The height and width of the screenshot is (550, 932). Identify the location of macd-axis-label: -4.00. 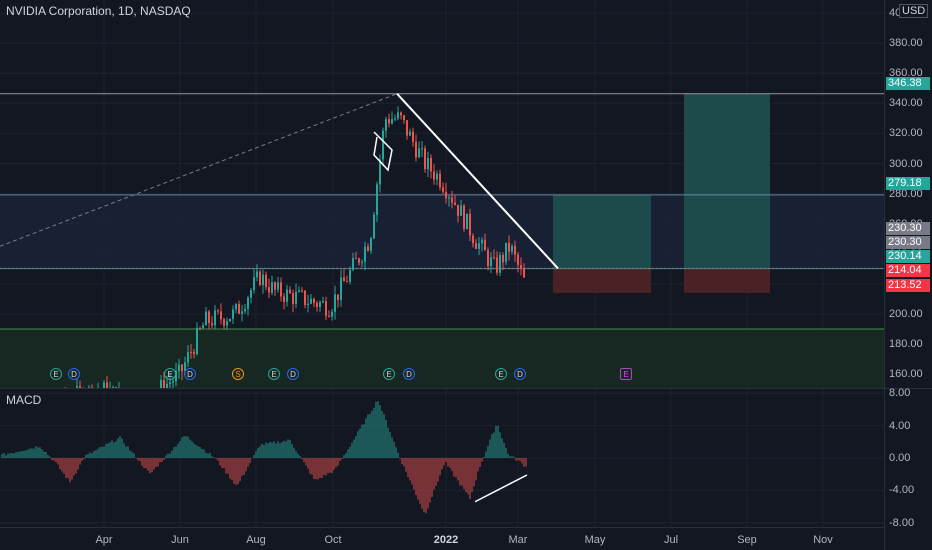
(902, 490).